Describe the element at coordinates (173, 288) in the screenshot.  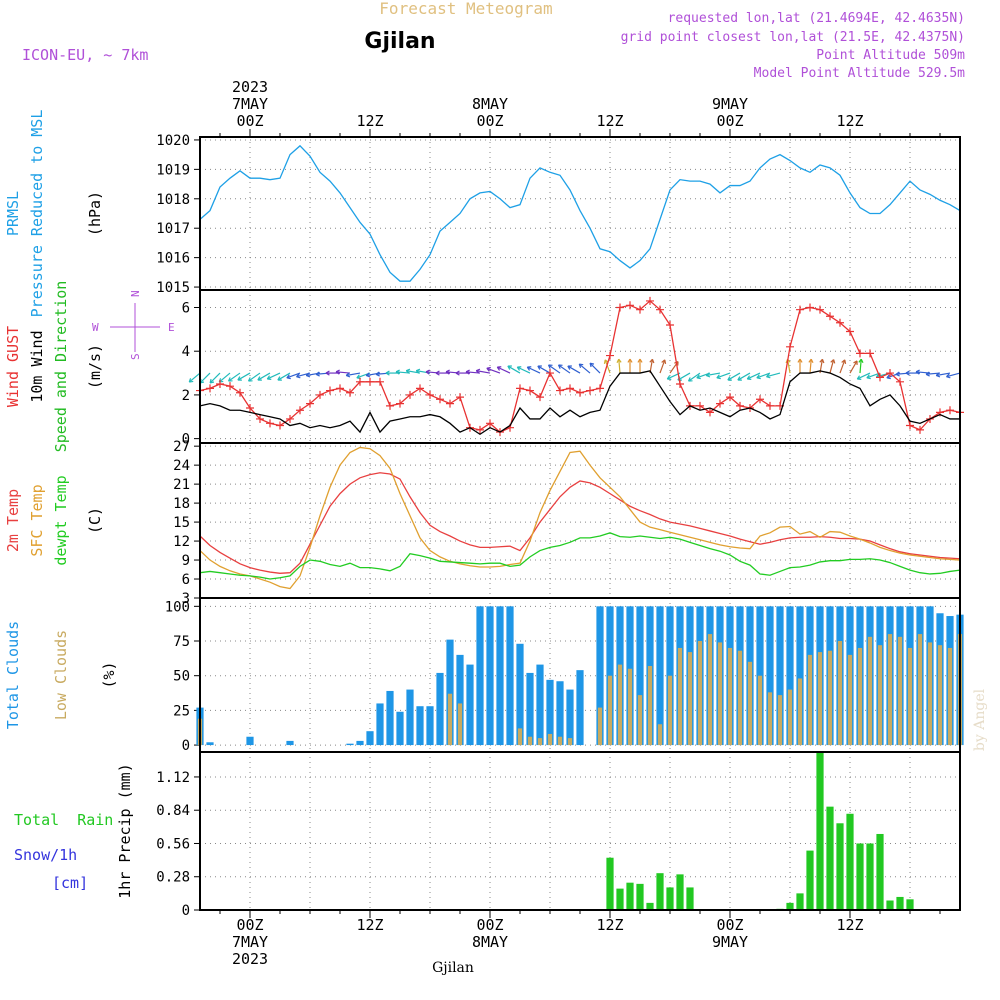
I see `y-tick-label: 1015` at that location.